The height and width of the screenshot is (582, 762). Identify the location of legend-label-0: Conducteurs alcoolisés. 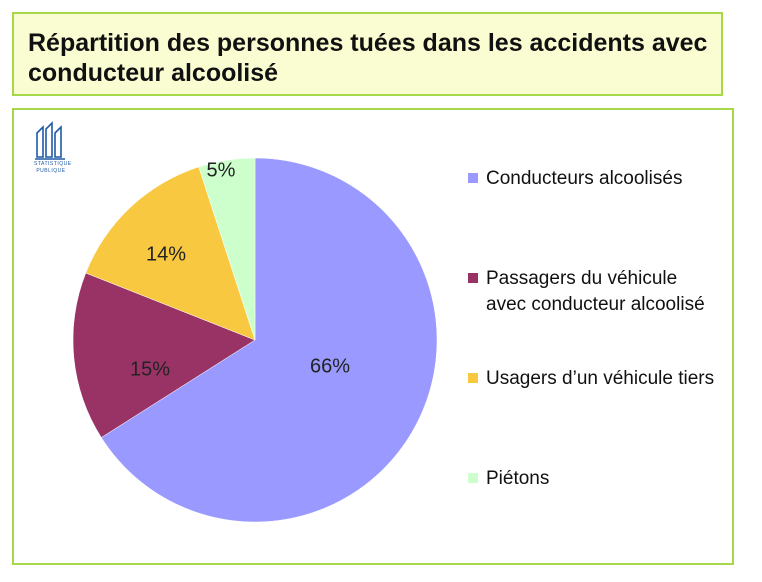
(584, 178).